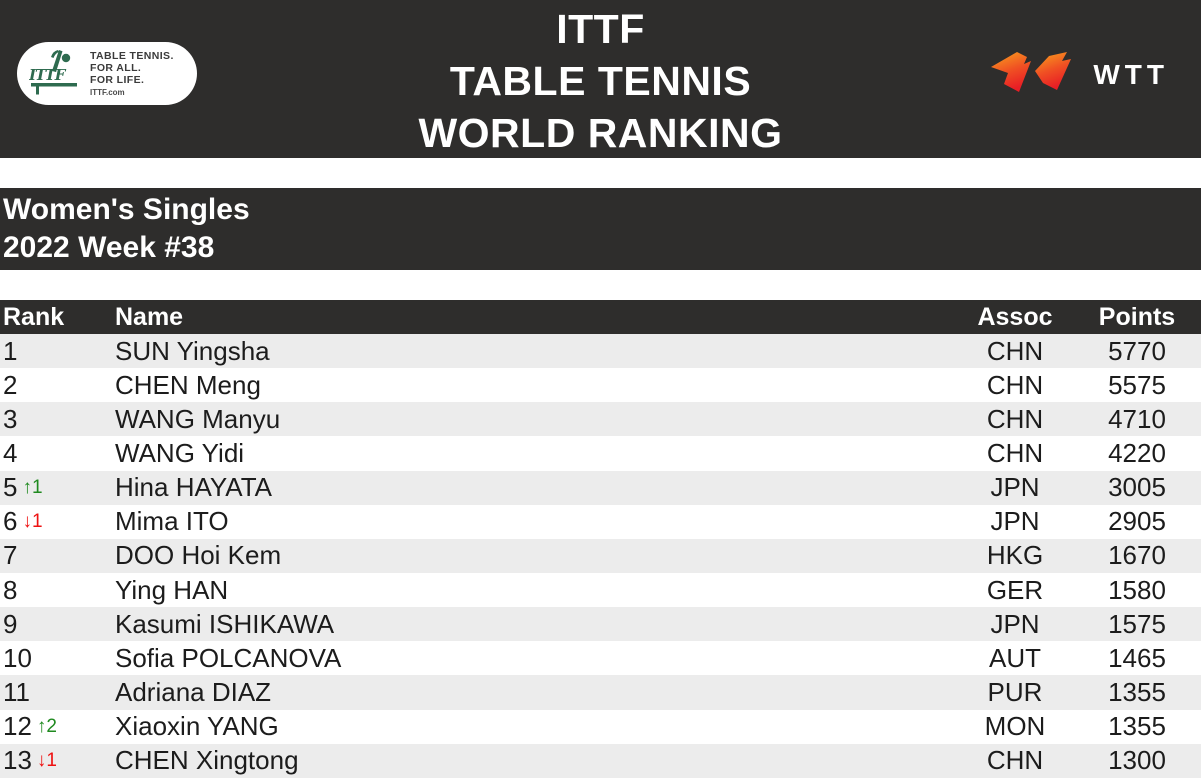 The height and width of the screenshot is (778, 1201). I want to click on tagline-line-1: TABLE TENNIS., so click(132, 56).